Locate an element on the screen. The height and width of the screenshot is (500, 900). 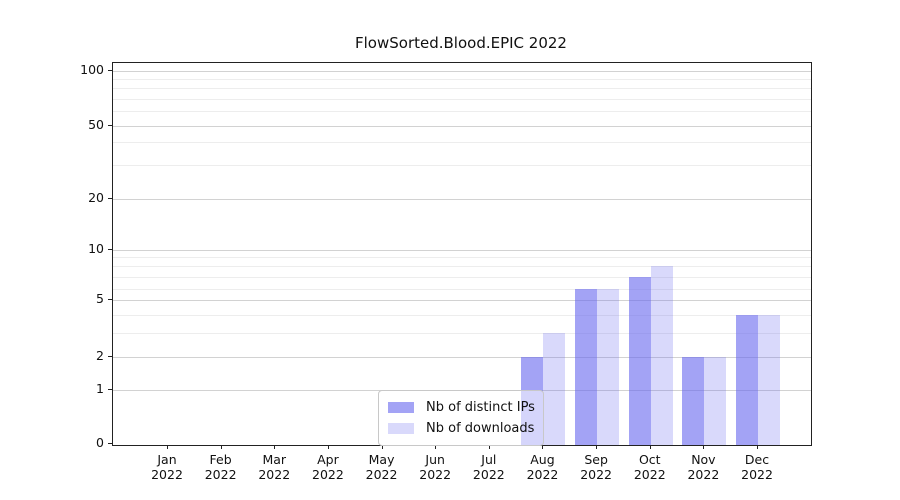
y-tick-label-100: 100 is located at coordinates (92, 69).